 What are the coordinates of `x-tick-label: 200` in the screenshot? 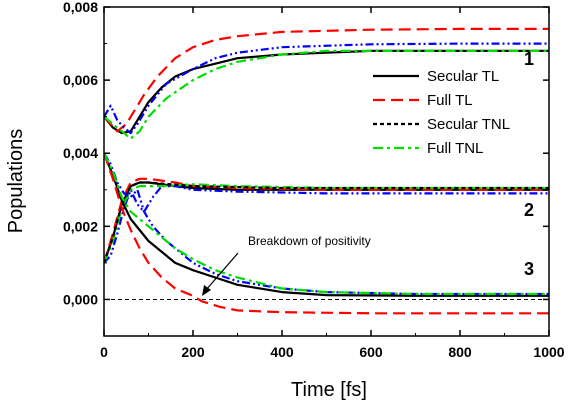 It's located at (193, 352).